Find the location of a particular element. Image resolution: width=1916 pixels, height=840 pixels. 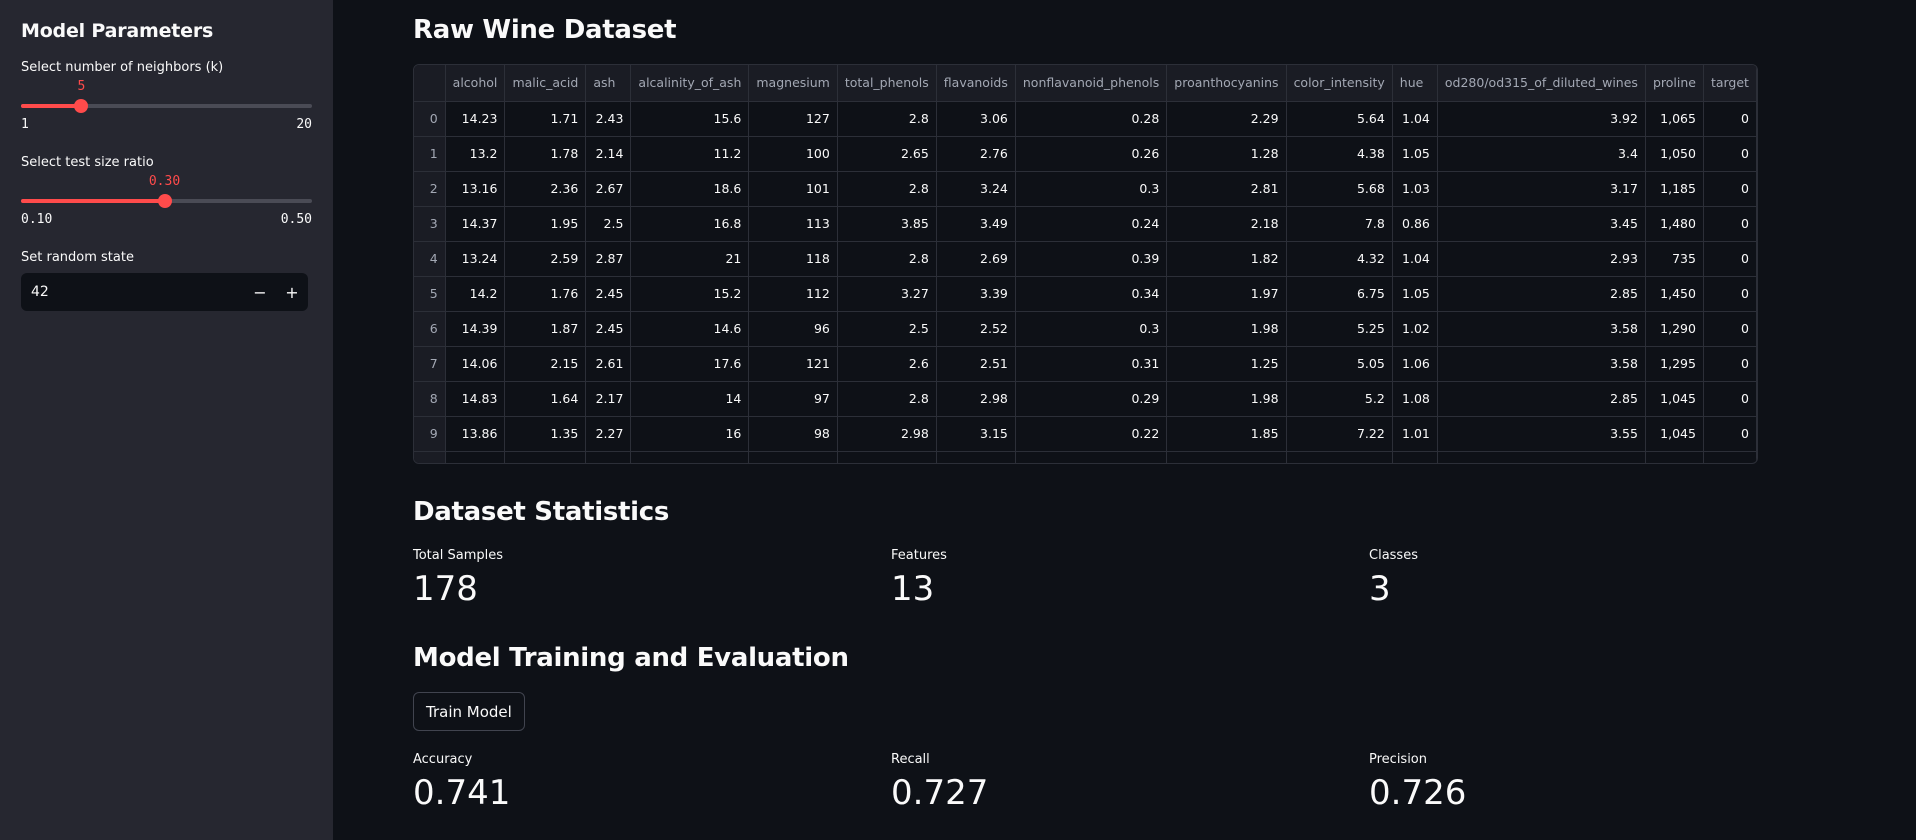

column-header: alcohol is located at coordinates (475, 83).